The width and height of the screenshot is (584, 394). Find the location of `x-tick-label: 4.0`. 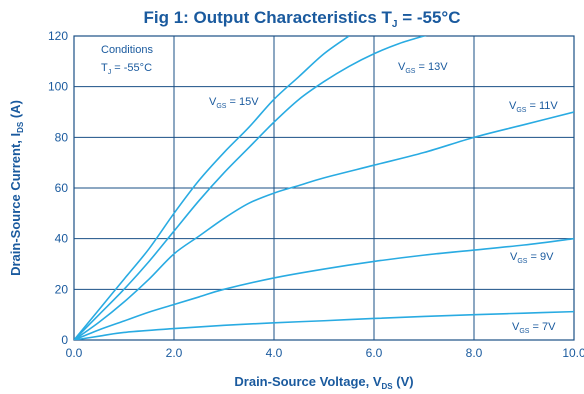

x-tick-label: 4.0 is located at coordinates (274, 353).